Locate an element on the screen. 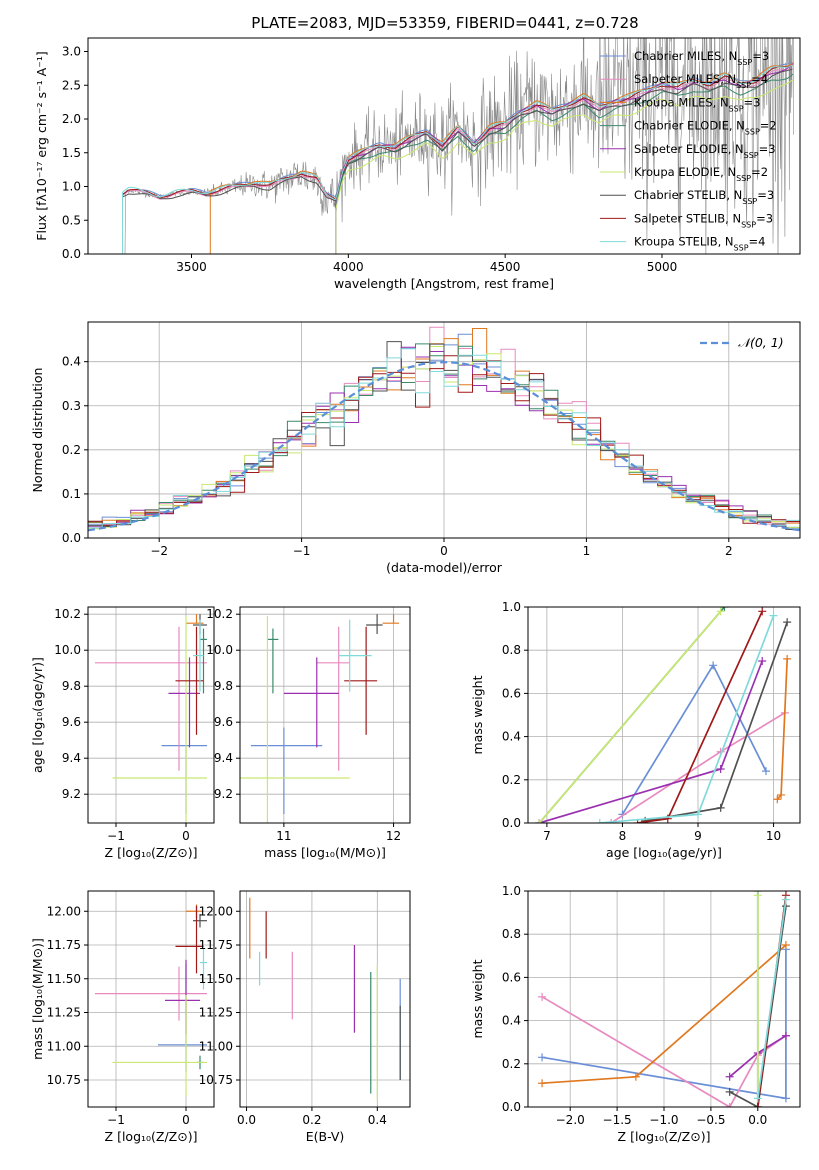  y-tick-label: 0.6 is located at coordinates (511, 693).